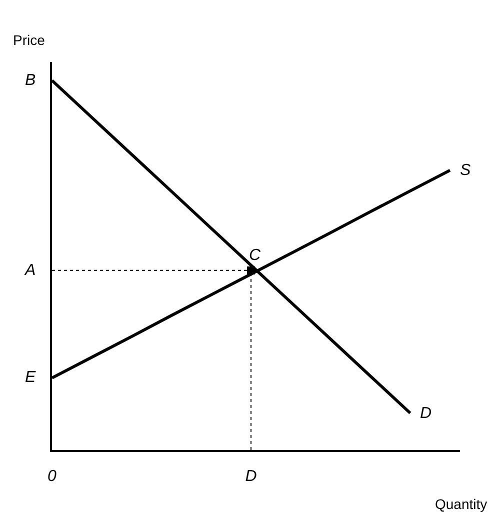 This screenshot has width=493, height=525. Describe the element at coordinates (426, 413) in the screenshot. I see `series-label: D` at that location.